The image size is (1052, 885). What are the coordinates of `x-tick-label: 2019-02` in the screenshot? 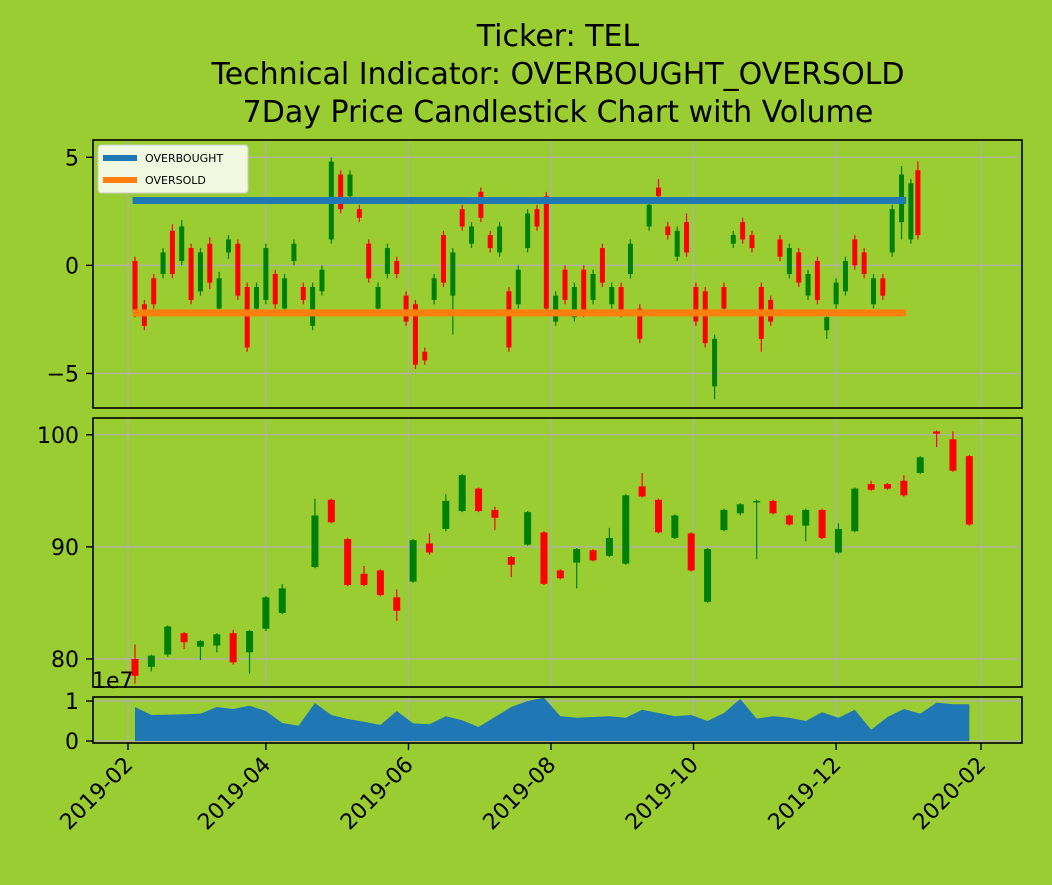 It's located at (97, 794).